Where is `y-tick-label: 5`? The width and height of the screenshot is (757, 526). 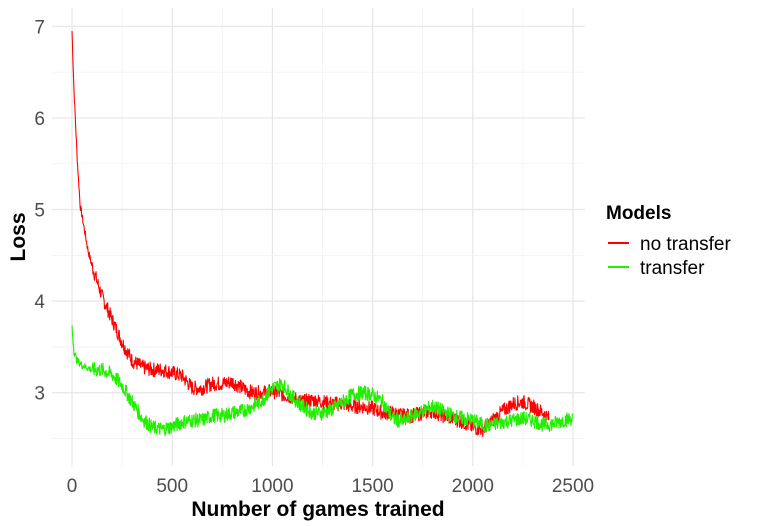 y-tick-label: 5 is located at coordinates (39, 211).